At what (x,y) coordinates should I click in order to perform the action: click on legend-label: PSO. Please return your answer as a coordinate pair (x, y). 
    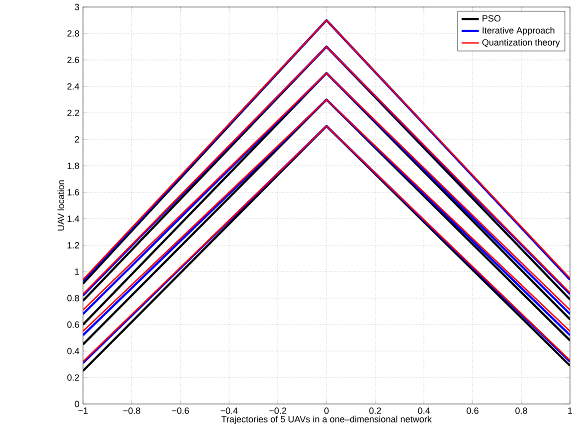
    Looking at the image, I should click on (491, 18).